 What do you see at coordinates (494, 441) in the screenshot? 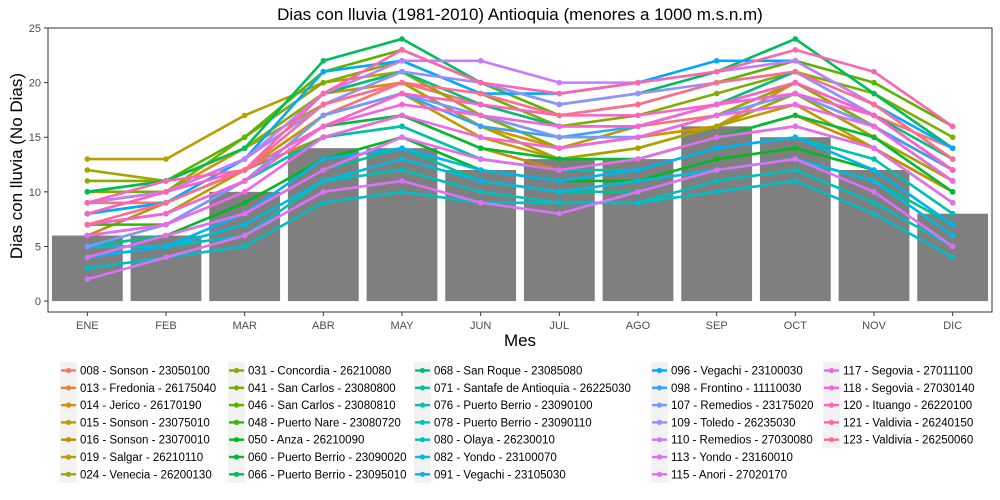
I see `legend-label: 080 - Olaya - 26230010` at bounding box center [494, 441].